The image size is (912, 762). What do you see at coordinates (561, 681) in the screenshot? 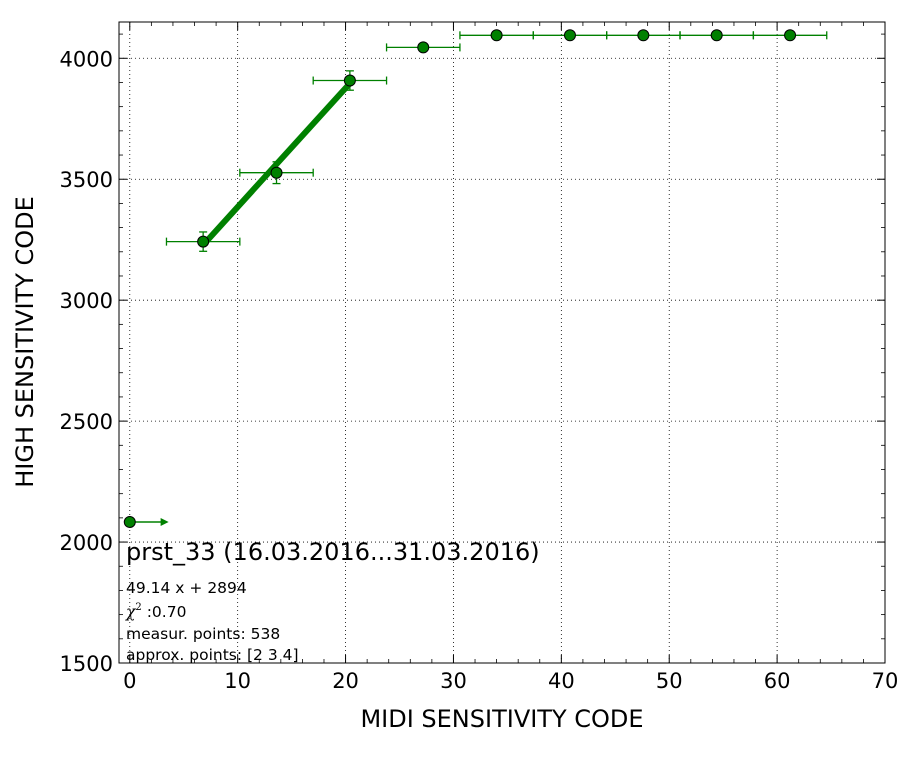
I see `x-tick-label: 40` at bounding box center [561, 681].